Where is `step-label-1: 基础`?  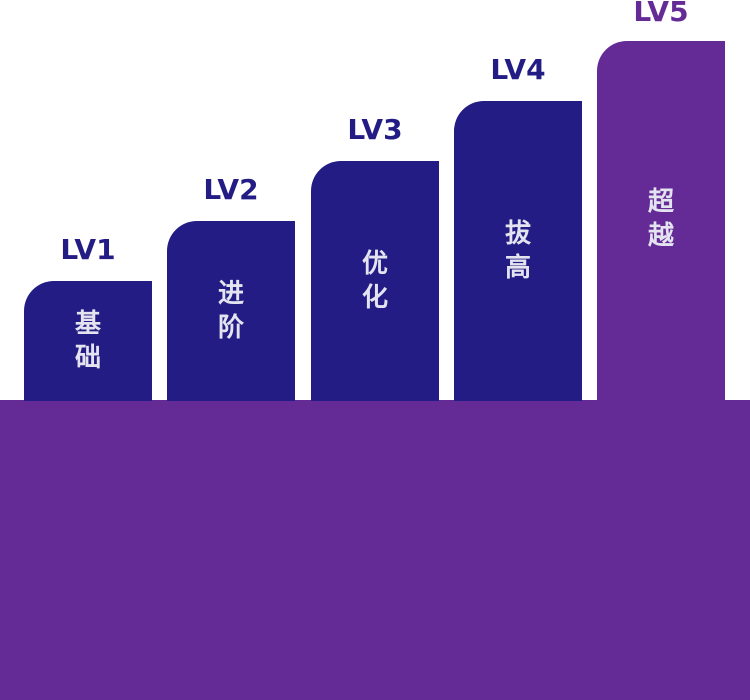
step-label-1: 基础 is located at coordinates (87, 341).